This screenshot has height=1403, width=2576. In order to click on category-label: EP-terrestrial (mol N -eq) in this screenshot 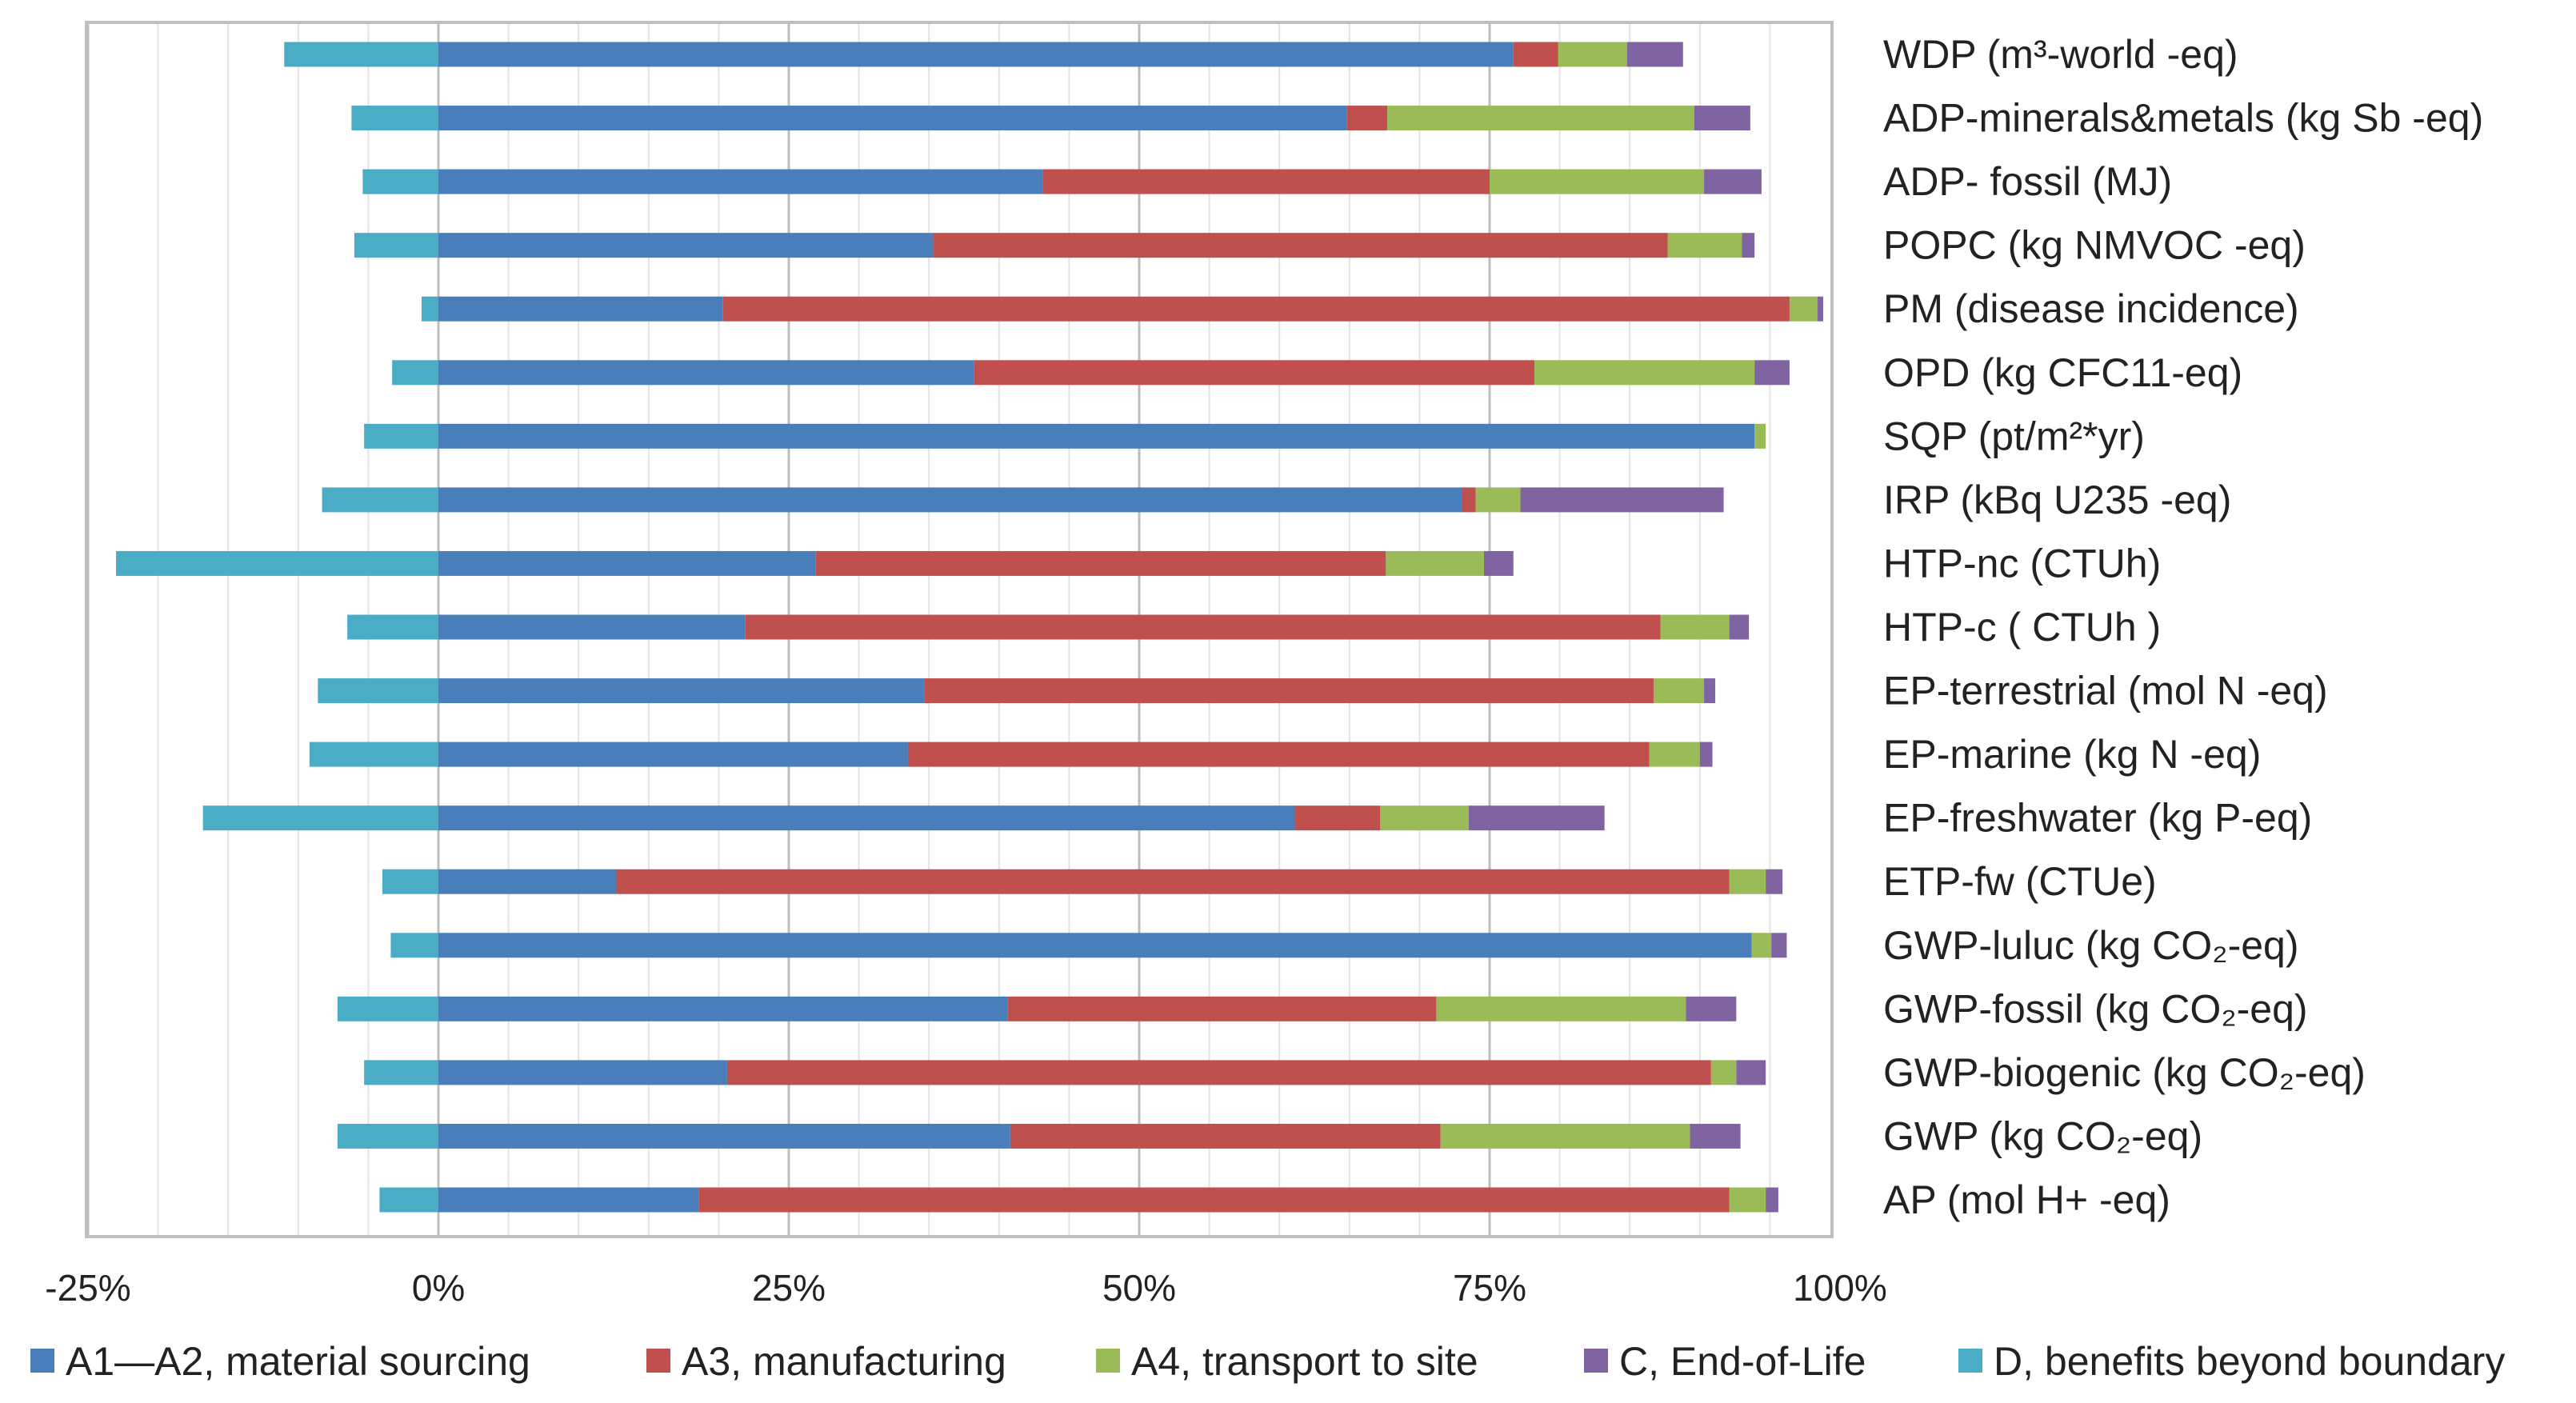, I will do `click(2105, 691)`.